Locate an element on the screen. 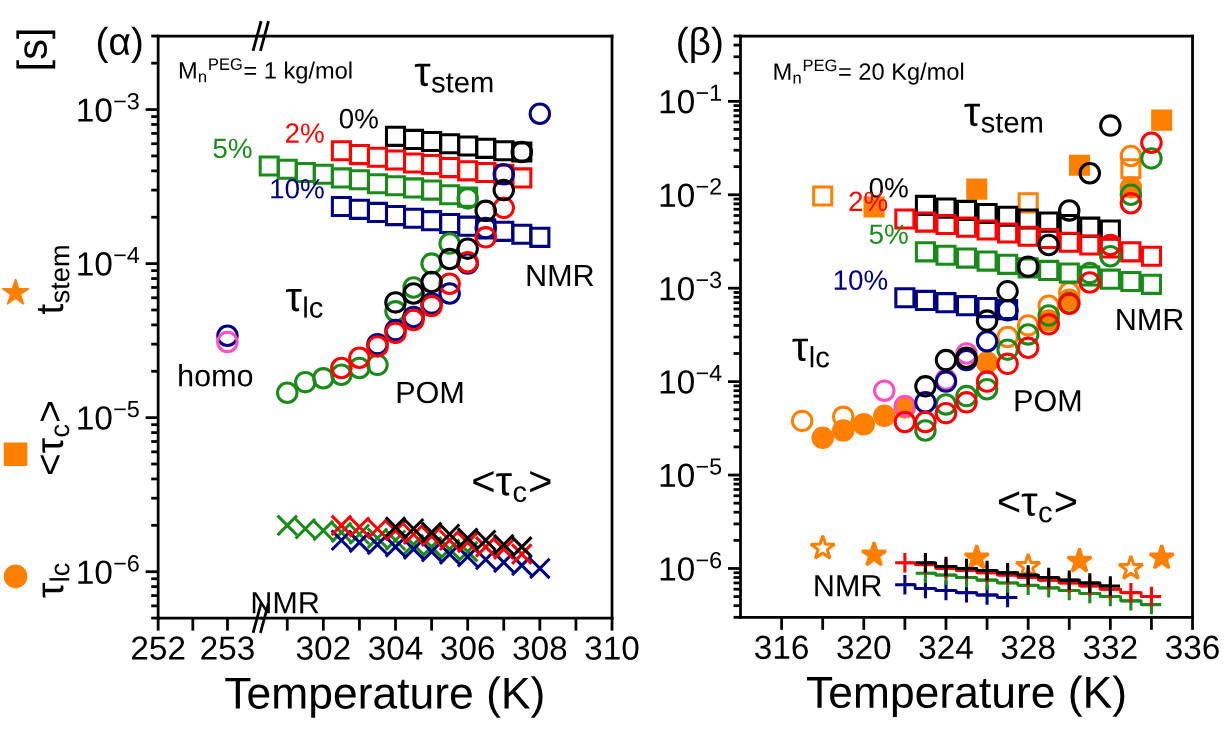  text: (α) is located at coordinates (119, 44).